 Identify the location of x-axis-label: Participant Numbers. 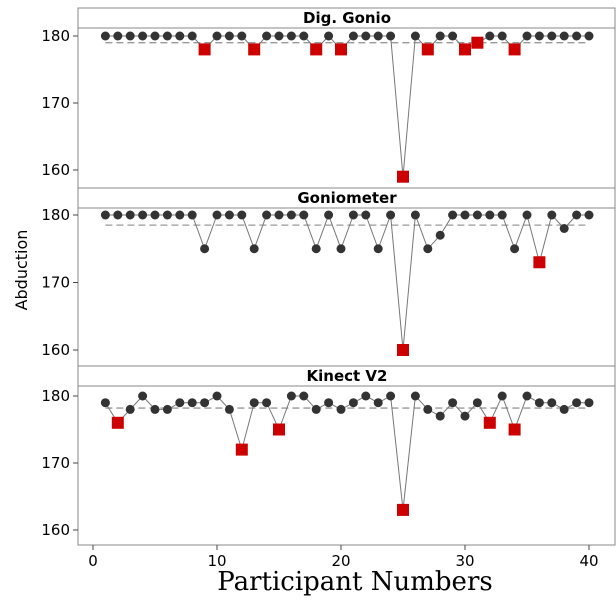
(354, 582).